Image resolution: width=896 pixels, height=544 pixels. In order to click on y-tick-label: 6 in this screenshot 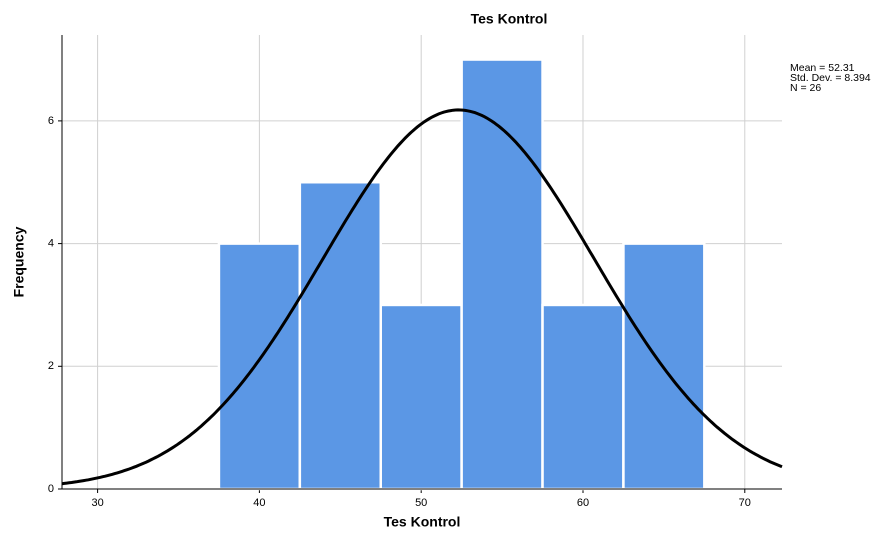, I will do `click(51, 121)`.